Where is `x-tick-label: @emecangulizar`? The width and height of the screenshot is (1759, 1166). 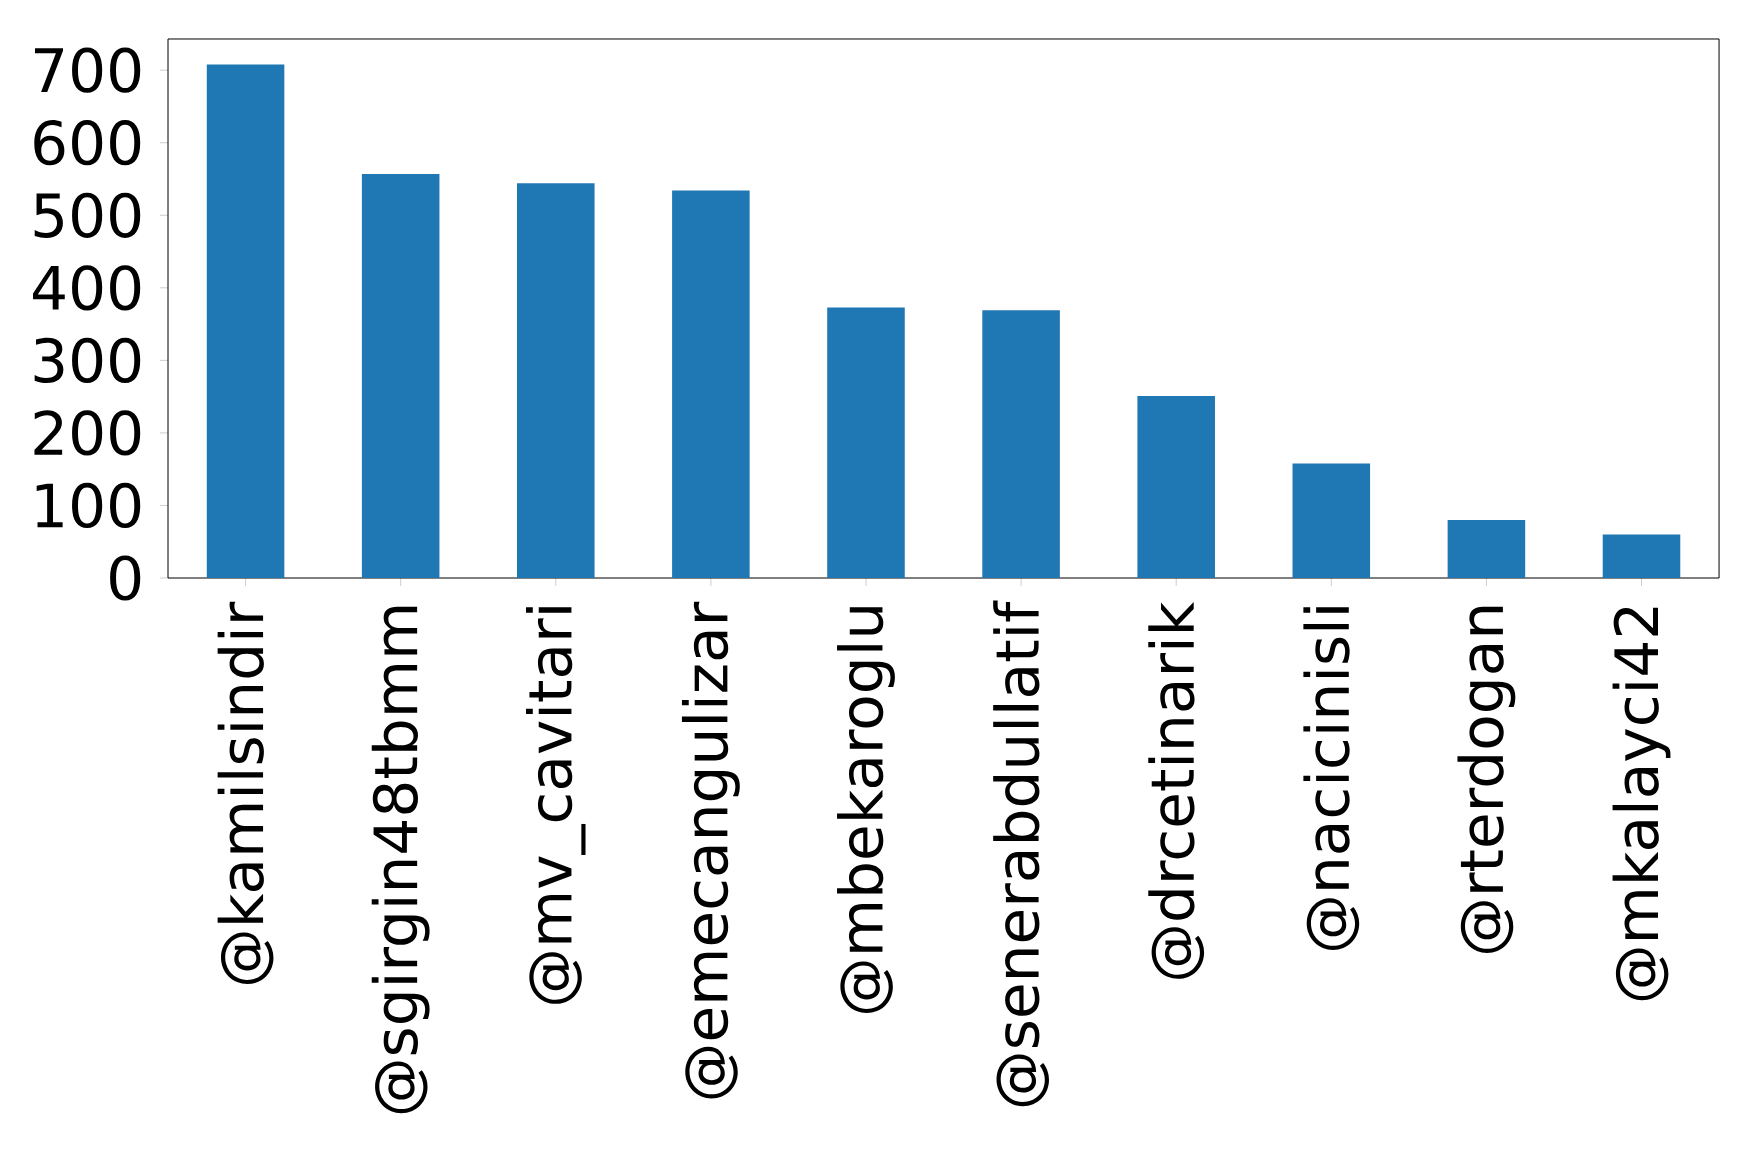
x-tick-label: @emecangulizar is located at coordinates (710, 850).